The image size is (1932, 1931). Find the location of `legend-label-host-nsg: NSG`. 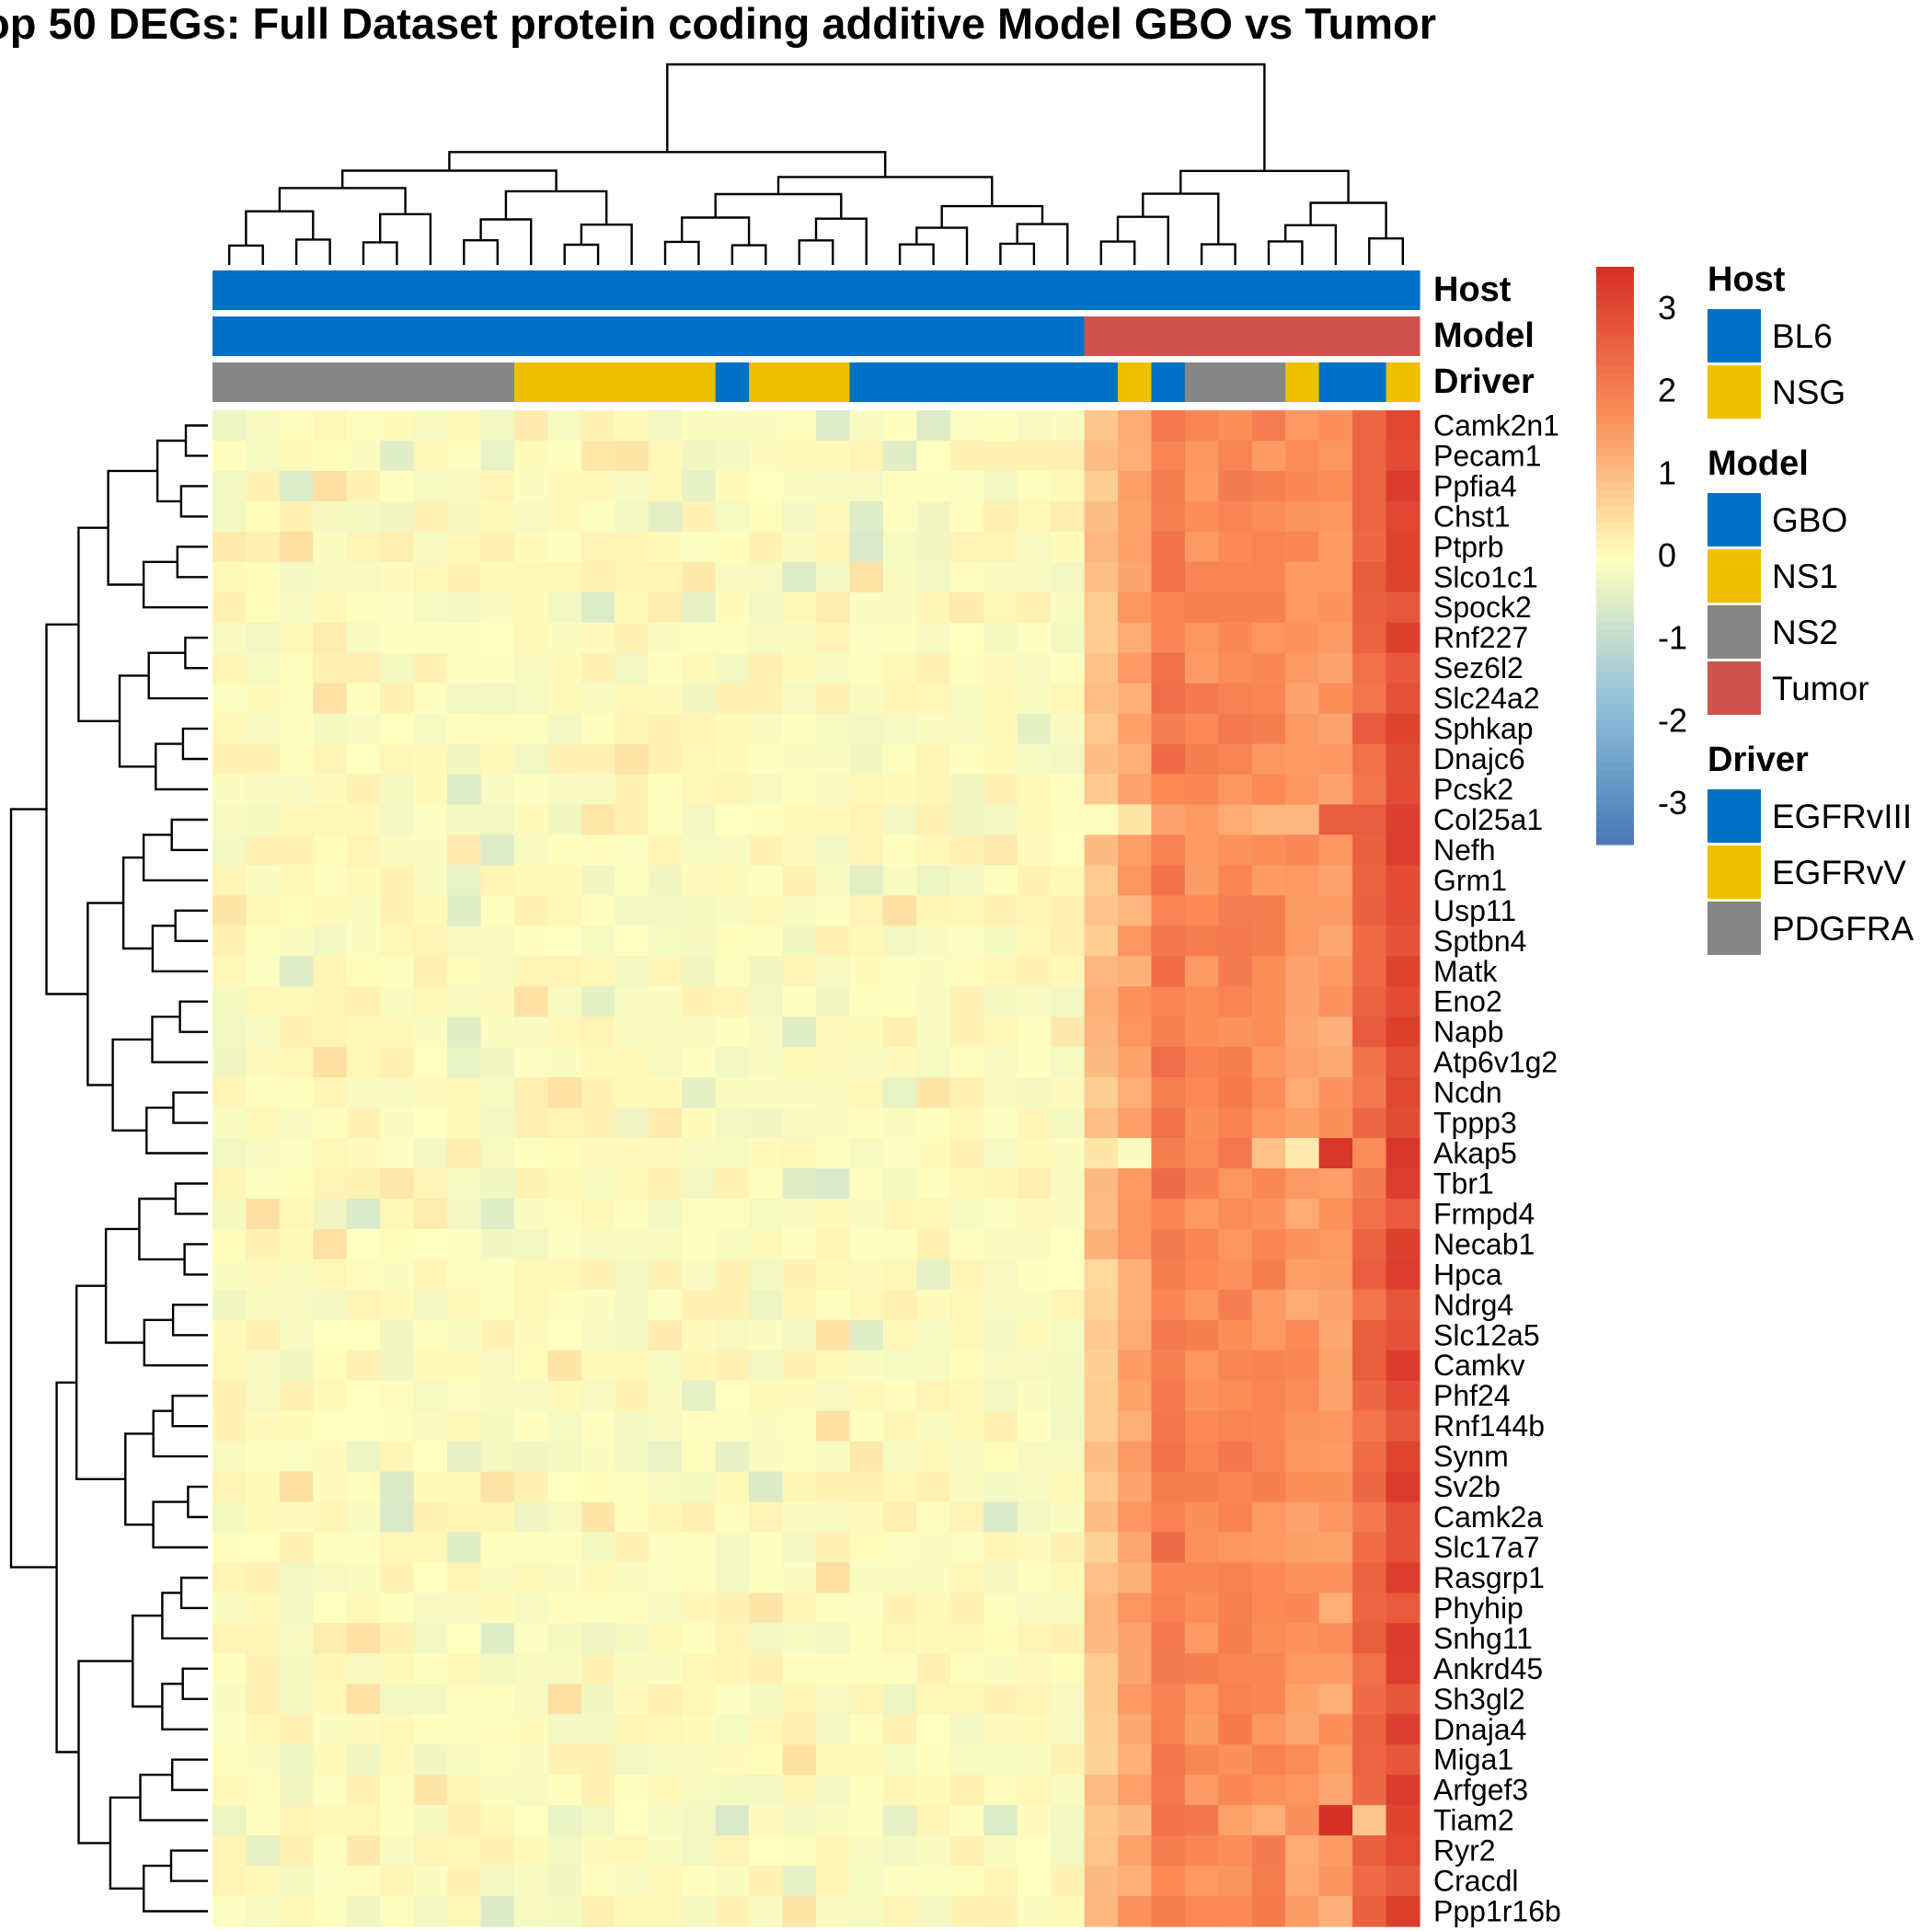

legend-label-host-nsg: NSG is located at coordinates (1809, 393).